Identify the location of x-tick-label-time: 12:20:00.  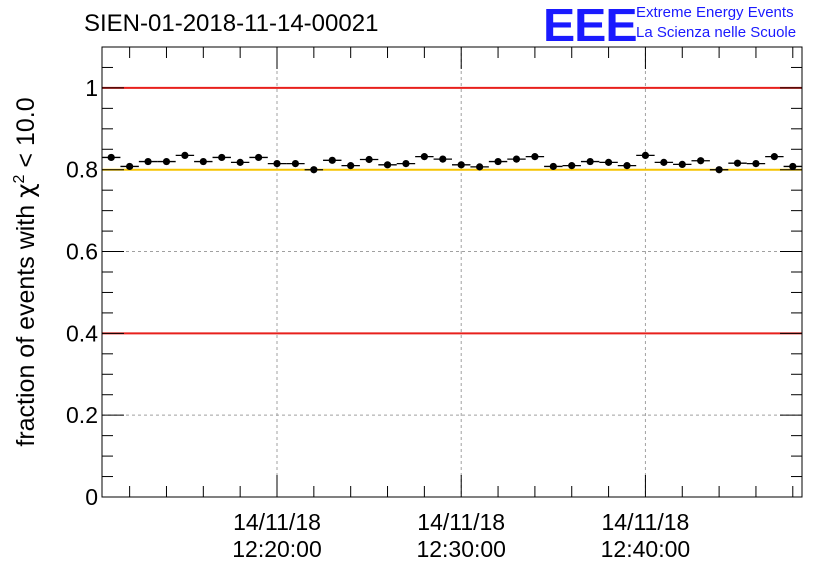
(277, 549).